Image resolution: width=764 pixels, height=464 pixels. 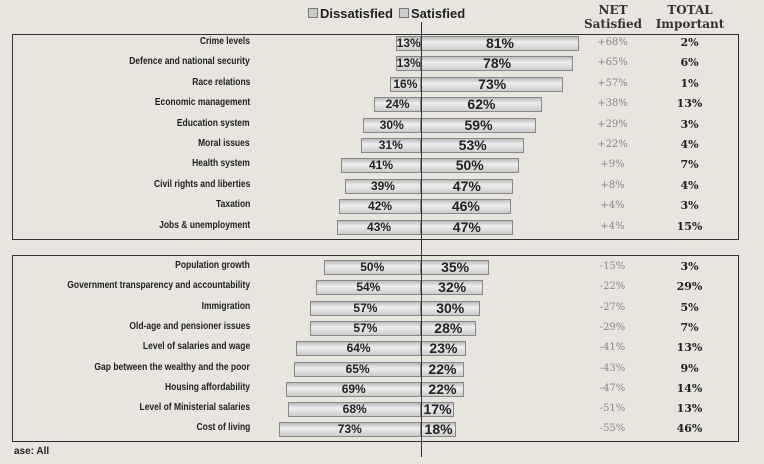 What do you see at coordinates (431, 13) in the screenshot?
I see `legend-satisfied: Satisfied` at bounding box center [431, 13].